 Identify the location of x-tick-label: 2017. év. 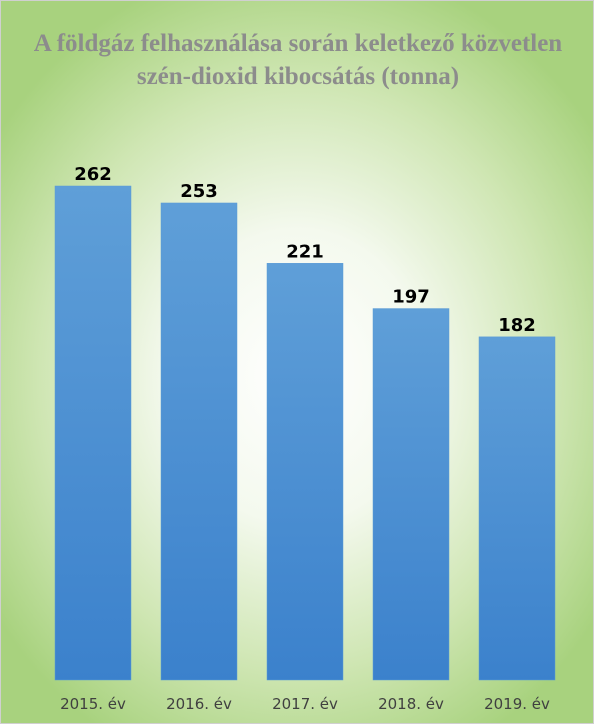
(305, 704).